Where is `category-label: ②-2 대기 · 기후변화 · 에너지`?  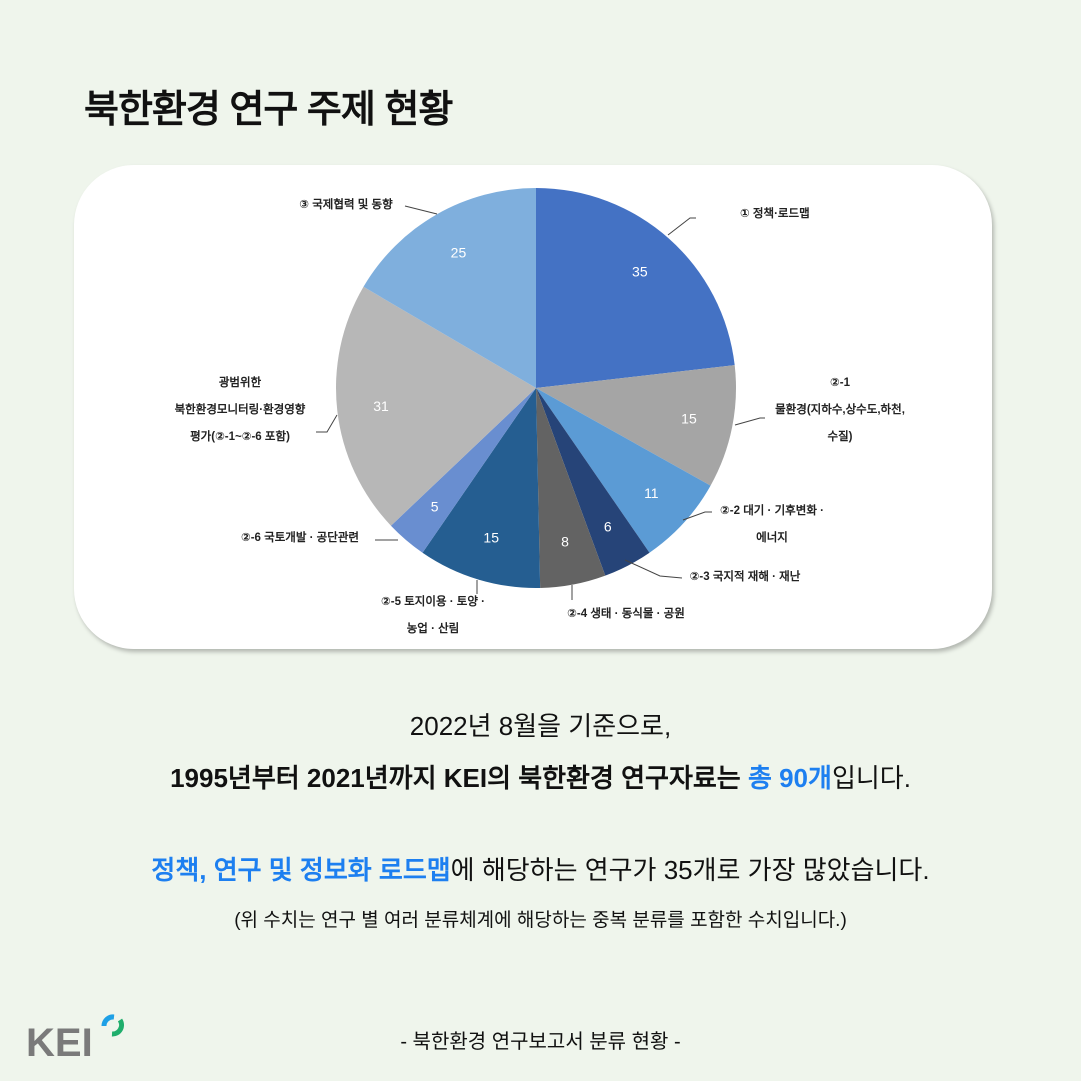
category-label: ②-2 대기 · 기후변화 · 에너지 is located at coordinates (772, 524).